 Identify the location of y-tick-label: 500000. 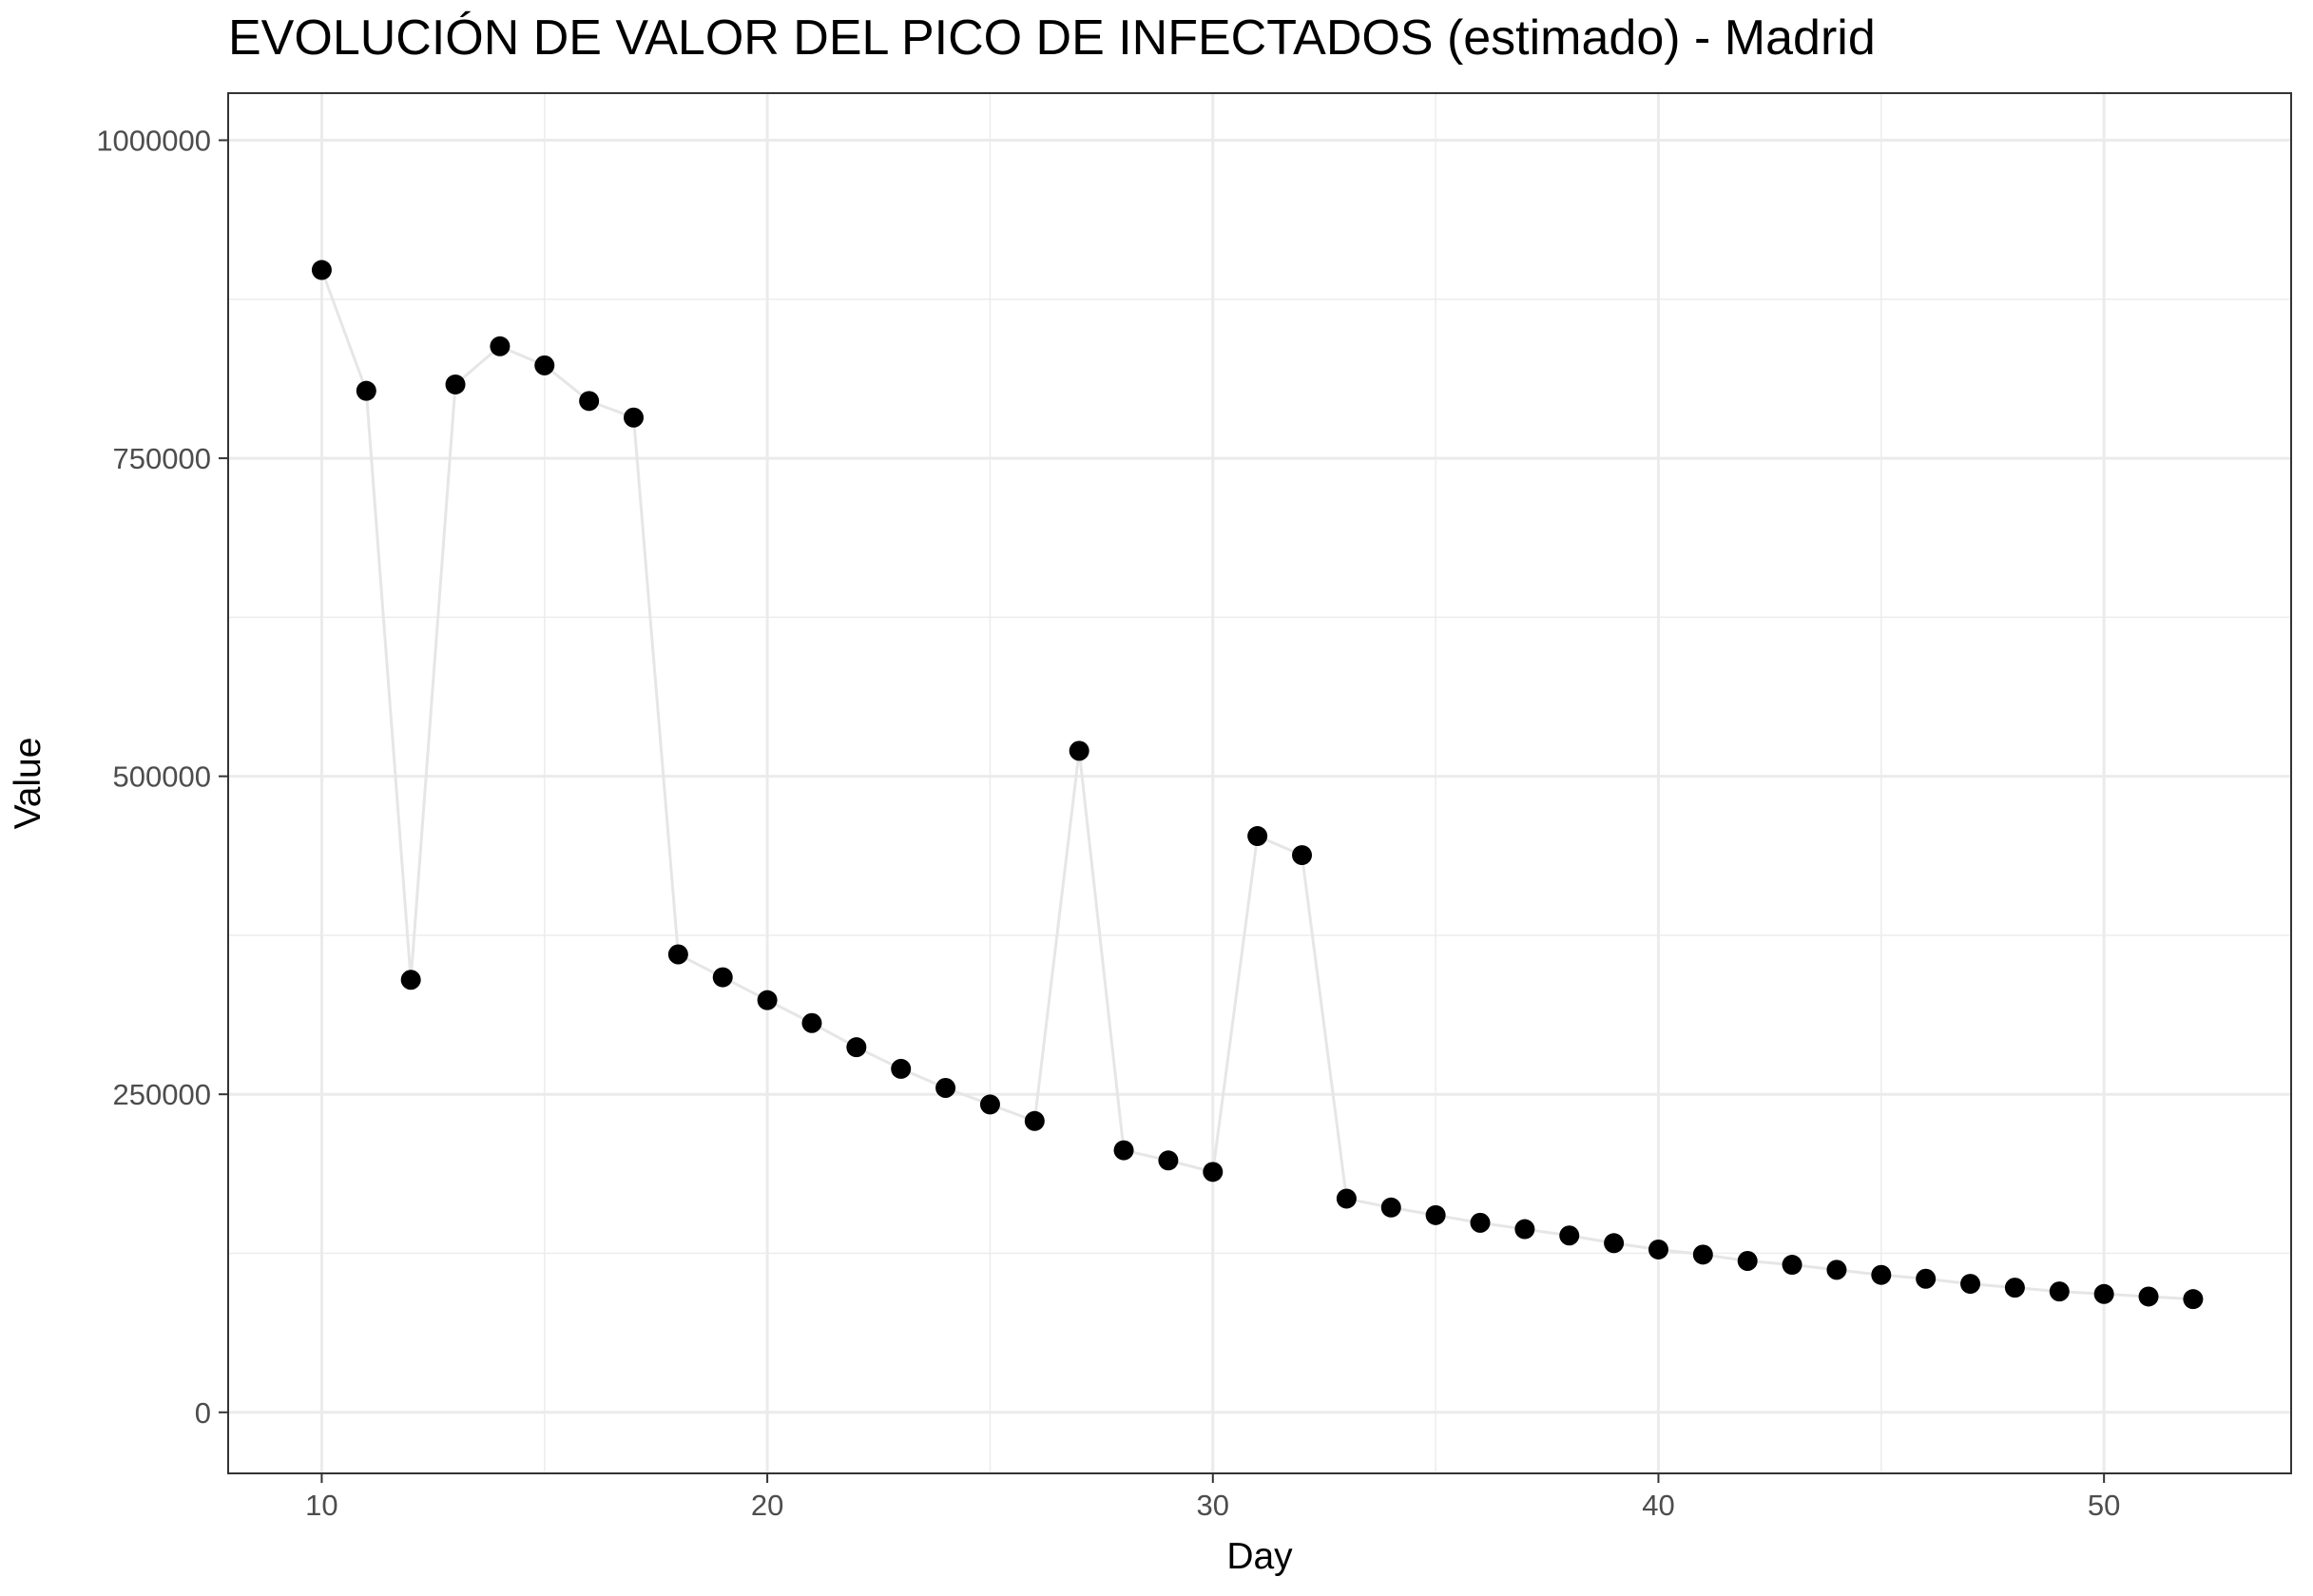
(162, 777).